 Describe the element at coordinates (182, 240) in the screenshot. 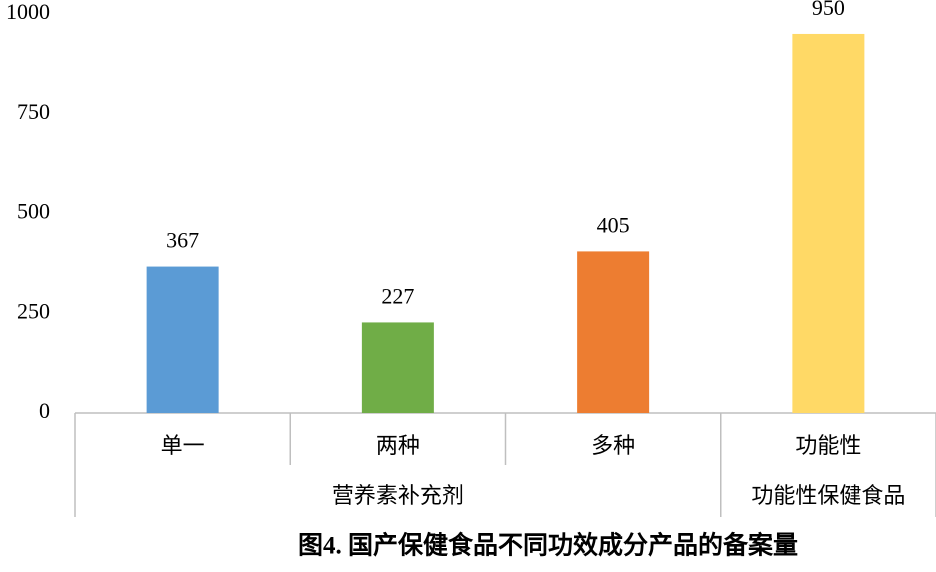

I see `value-label: 367` at that location.